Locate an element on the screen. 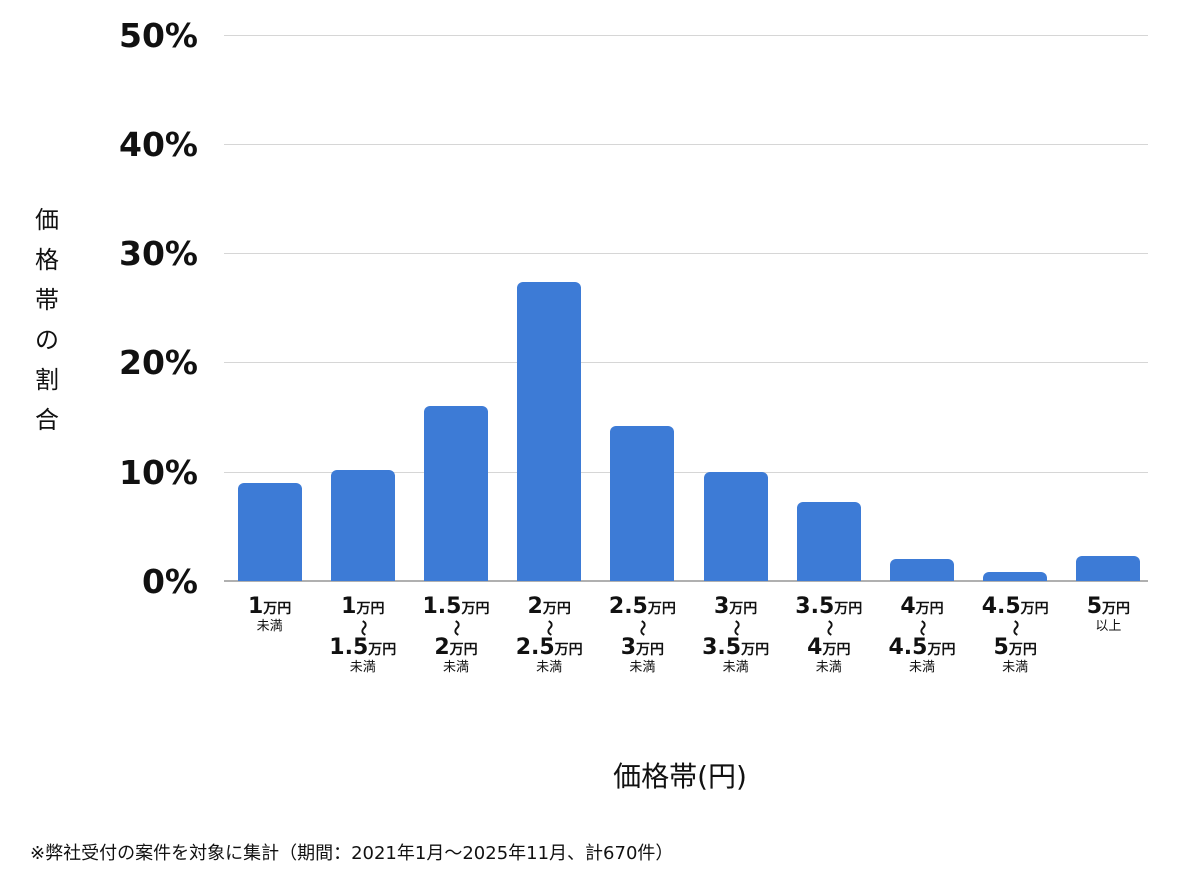  y-axis-title-char: 帯 is located at coordinates (47, 300).